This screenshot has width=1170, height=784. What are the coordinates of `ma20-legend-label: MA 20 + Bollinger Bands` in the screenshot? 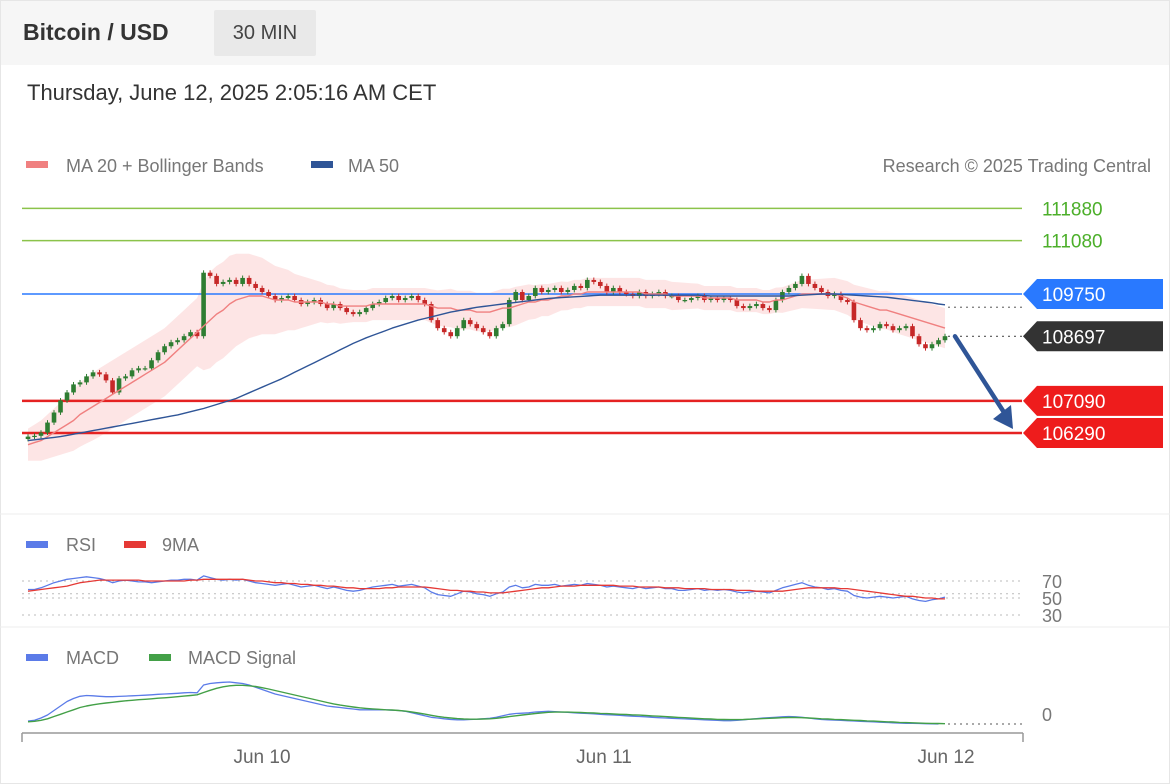 It's located at (165, 166).